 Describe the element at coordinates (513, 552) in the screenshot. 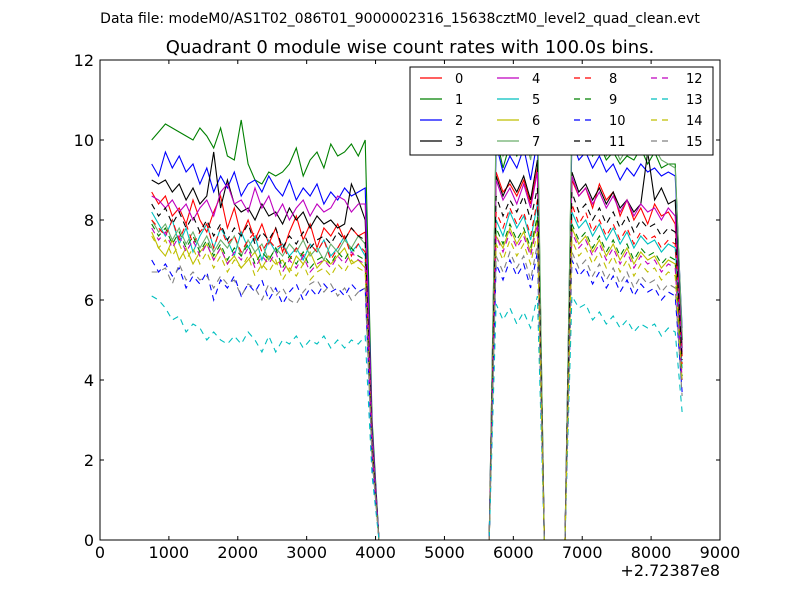

I see `x-tick-label: 6000` at that location.